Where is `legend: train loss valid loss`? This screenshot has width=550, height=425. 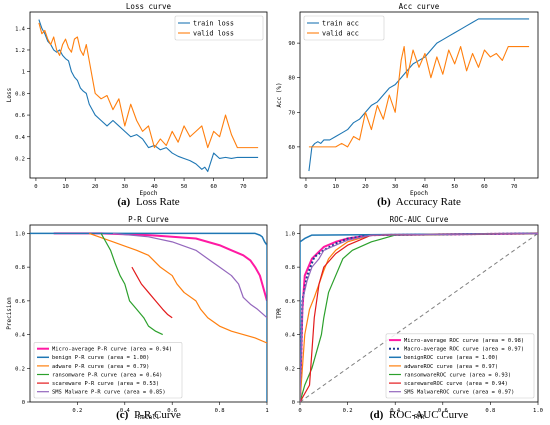
legend: train loss valid loss is located at coordinates (219, 28).